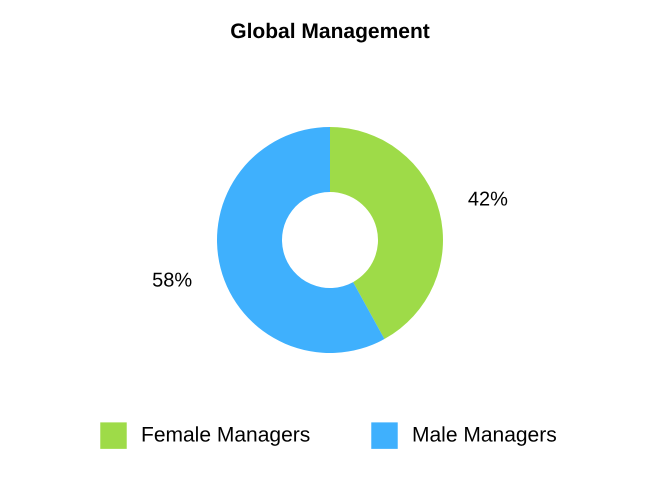 Image resolution: width=660 pixels, height=498 pixels. I want to click on data-label: 42%, so click(488, 199).